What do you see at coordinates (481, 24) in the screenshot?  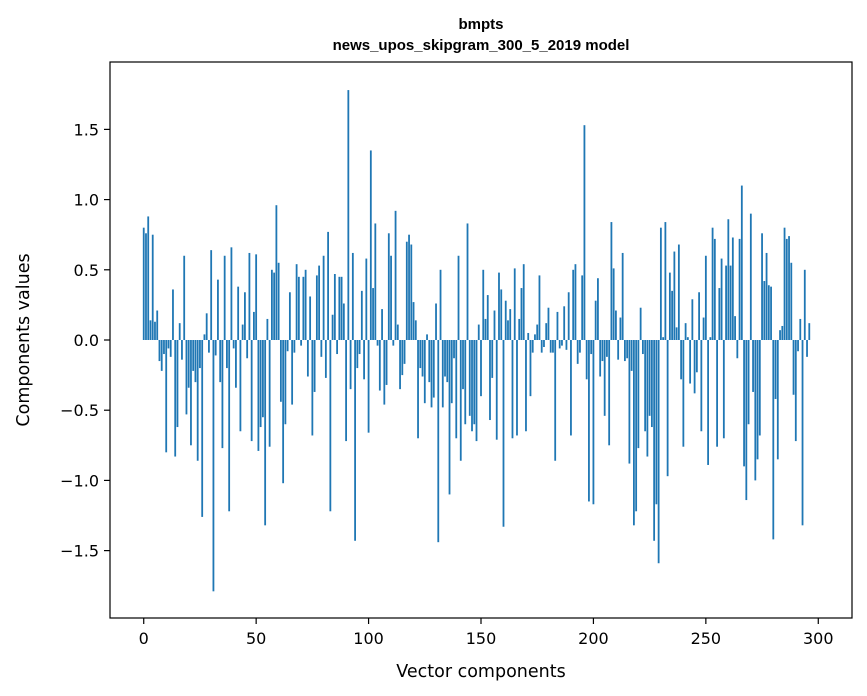 I see `chart-title: bmpts` at bounding box center [481, 24].